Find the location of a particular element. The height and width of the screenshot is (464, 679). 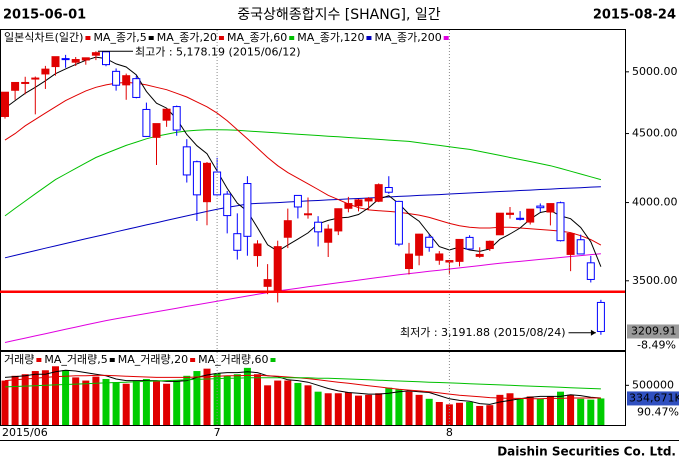

price-tag: 3209.91 is located at coordinates (654, 330).